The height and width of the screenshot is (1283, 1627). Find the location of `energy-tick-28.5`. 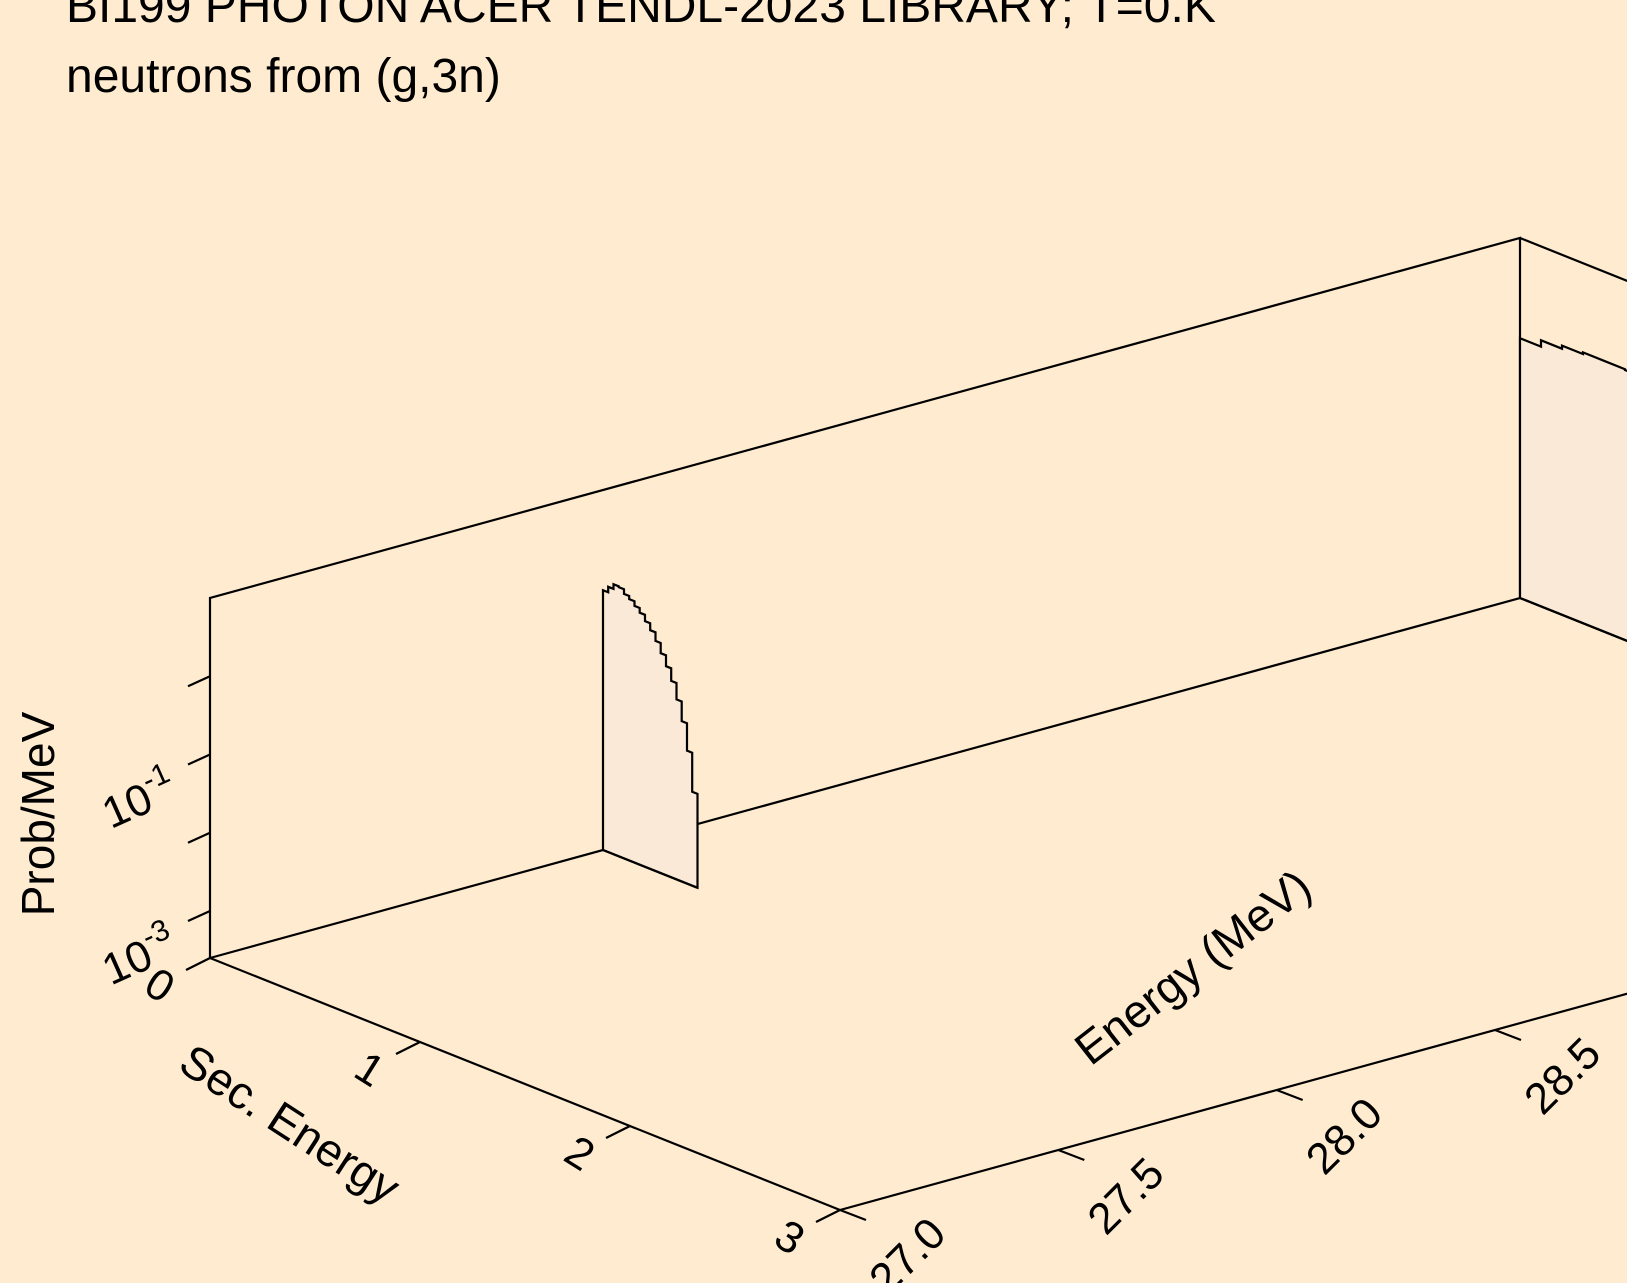

energy-tick-28.5 is located at coordinates (1508, 1035).